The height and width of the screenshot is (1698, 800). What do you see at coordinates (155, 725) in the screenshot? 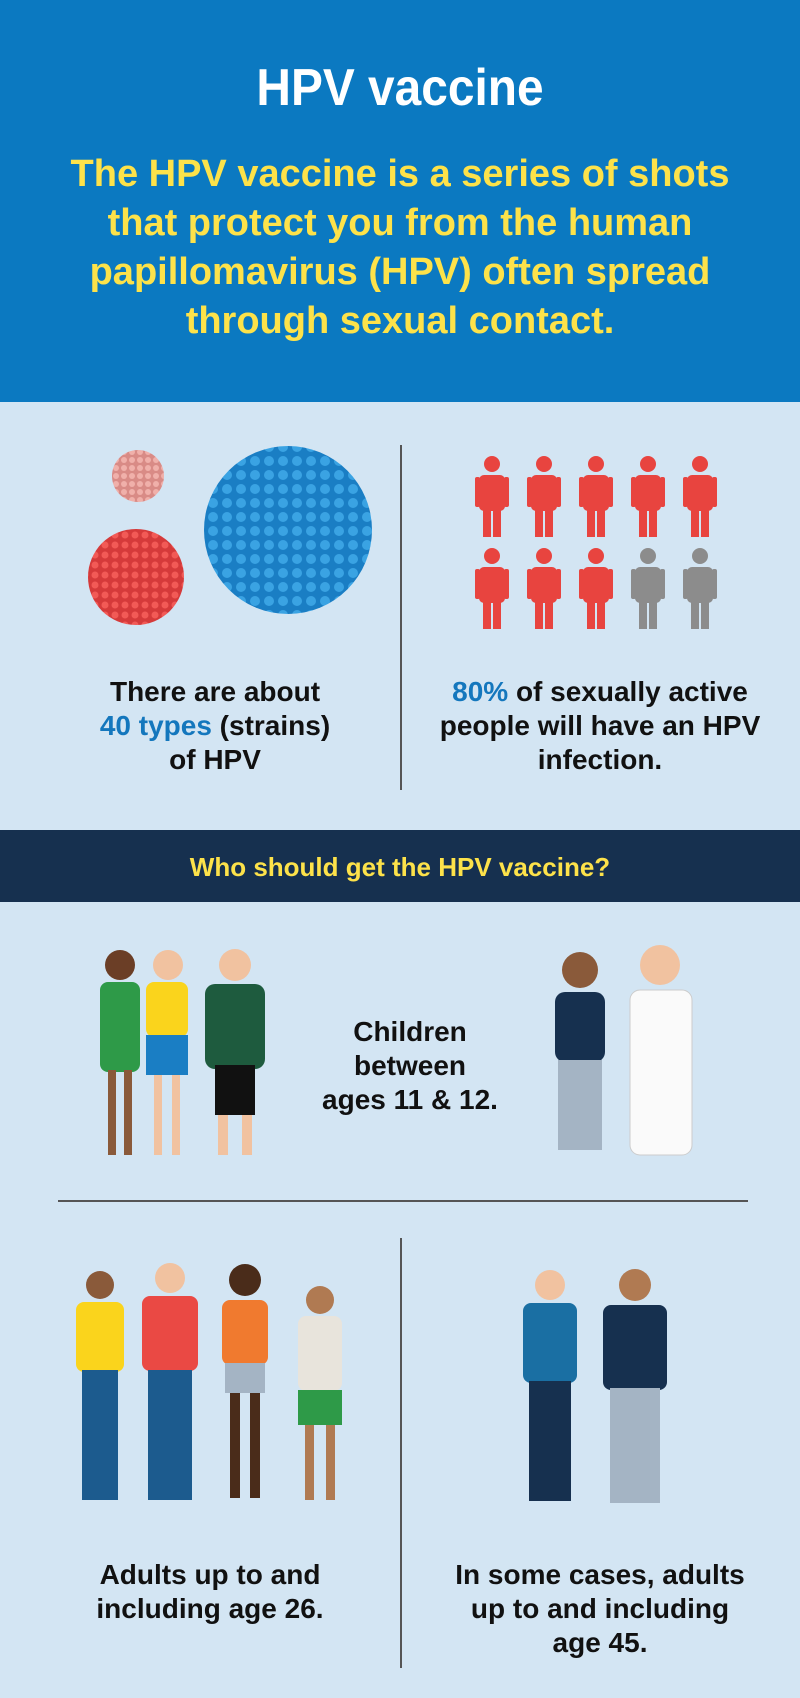
I see `types-highlight: 40 types` at bounding box center [155, 725].